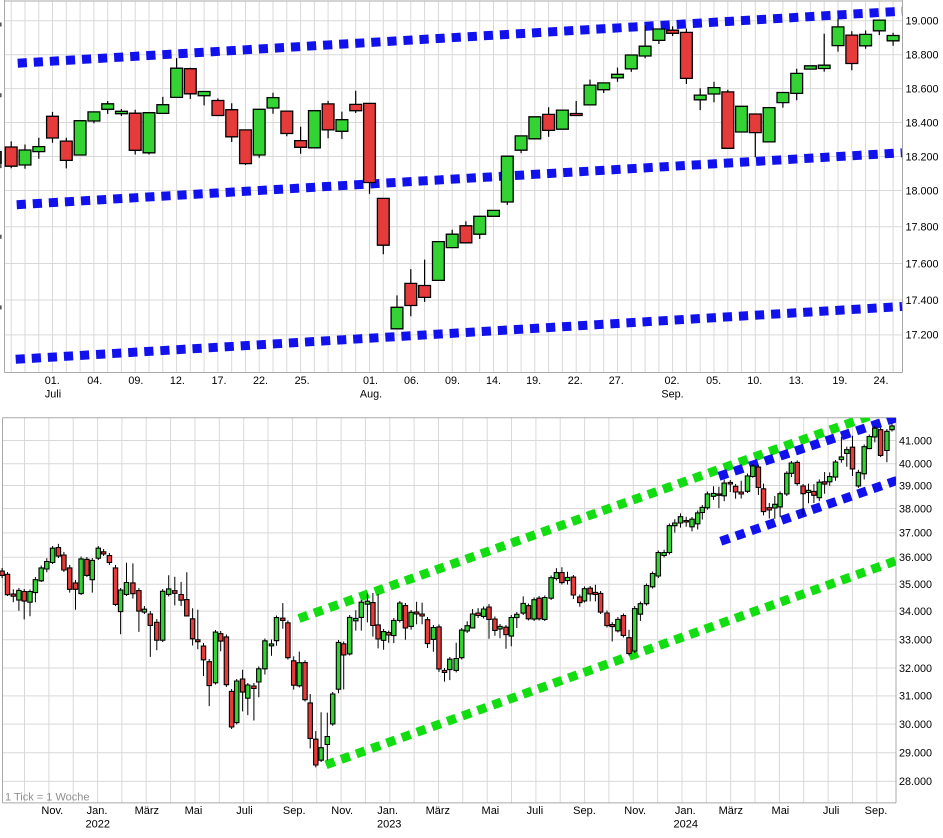 This screenshot has width=943, height=838. I want to click on svg-text: 06., so click(411, 381).